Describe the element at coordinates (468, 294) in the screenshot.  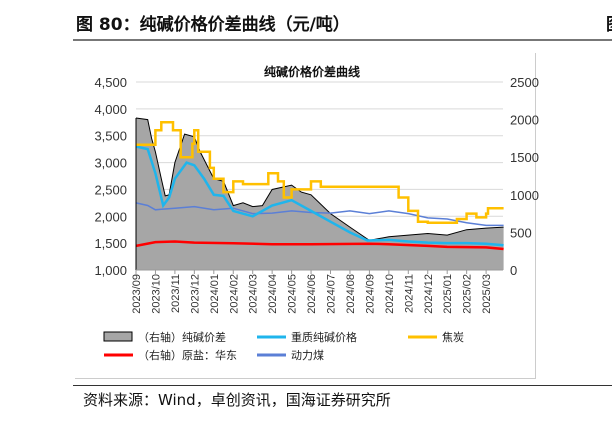
I see `x-tick-label: 2025/02` at that location.